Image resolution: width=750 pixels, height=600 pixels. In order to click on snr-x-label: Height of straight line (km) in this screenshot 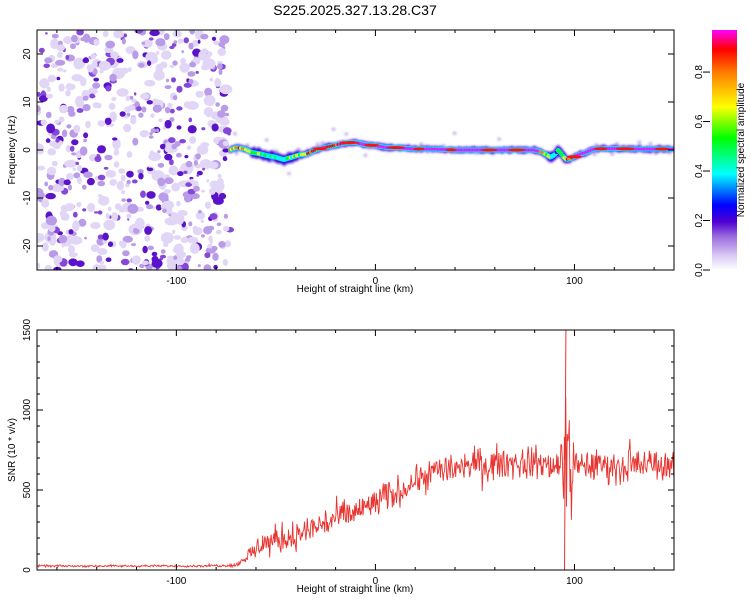, I will do `click(355, 589)`.